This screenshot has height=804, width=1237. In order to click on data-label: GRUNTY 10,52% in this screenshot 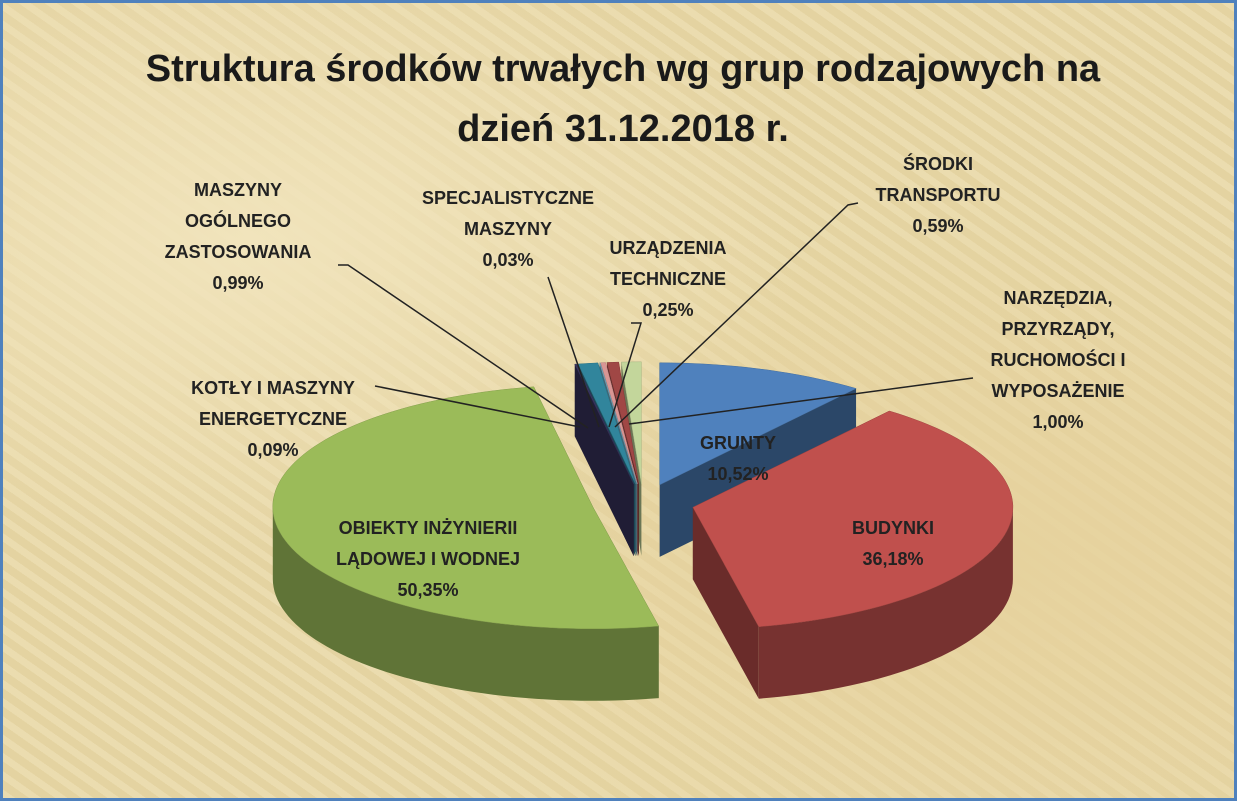, I will do `click(738, 459)`.